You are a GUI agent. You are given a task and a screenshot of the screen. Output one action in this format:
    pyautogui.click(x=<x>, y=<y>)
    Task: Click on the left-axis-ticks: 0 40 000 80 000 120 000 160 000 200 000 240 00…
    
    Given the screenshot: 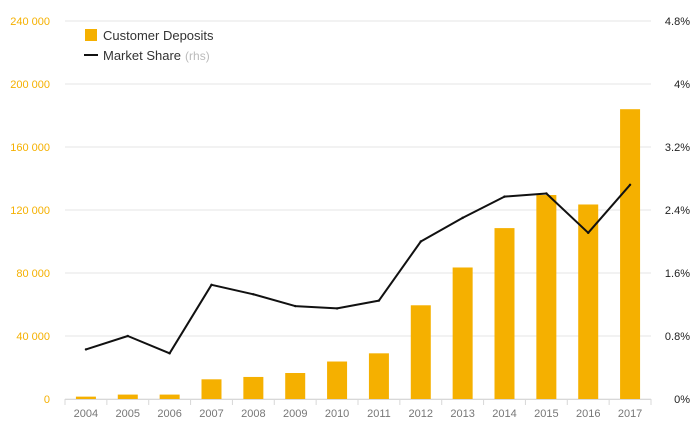 What is the action you would take?
    pyautogui.click(x=30, y=211)
    